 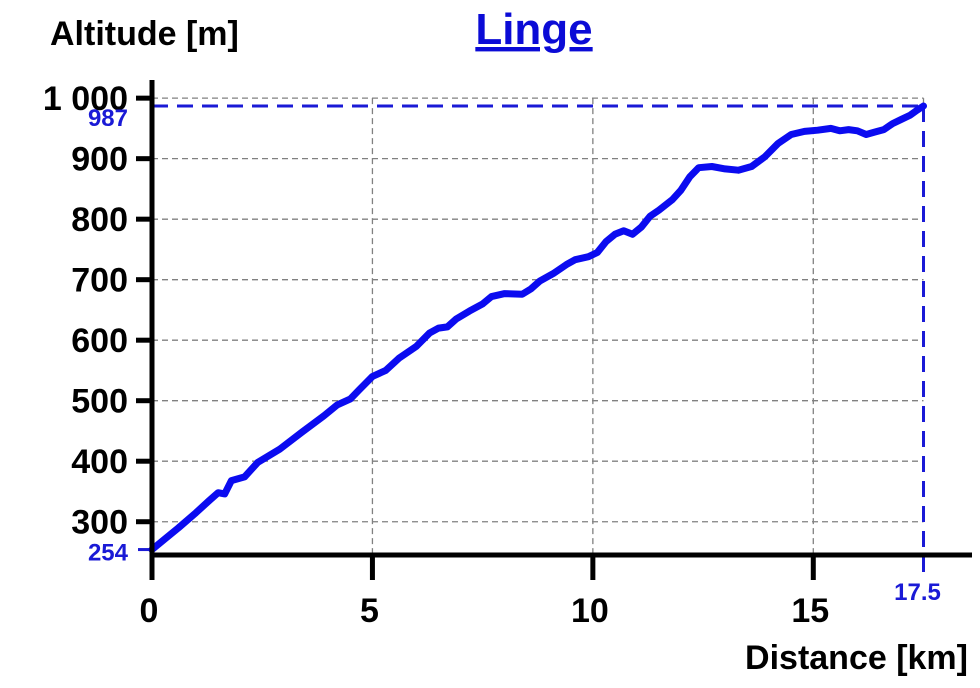 I want to click on x-tick-label-0: 0, so click(x=149, y=611).